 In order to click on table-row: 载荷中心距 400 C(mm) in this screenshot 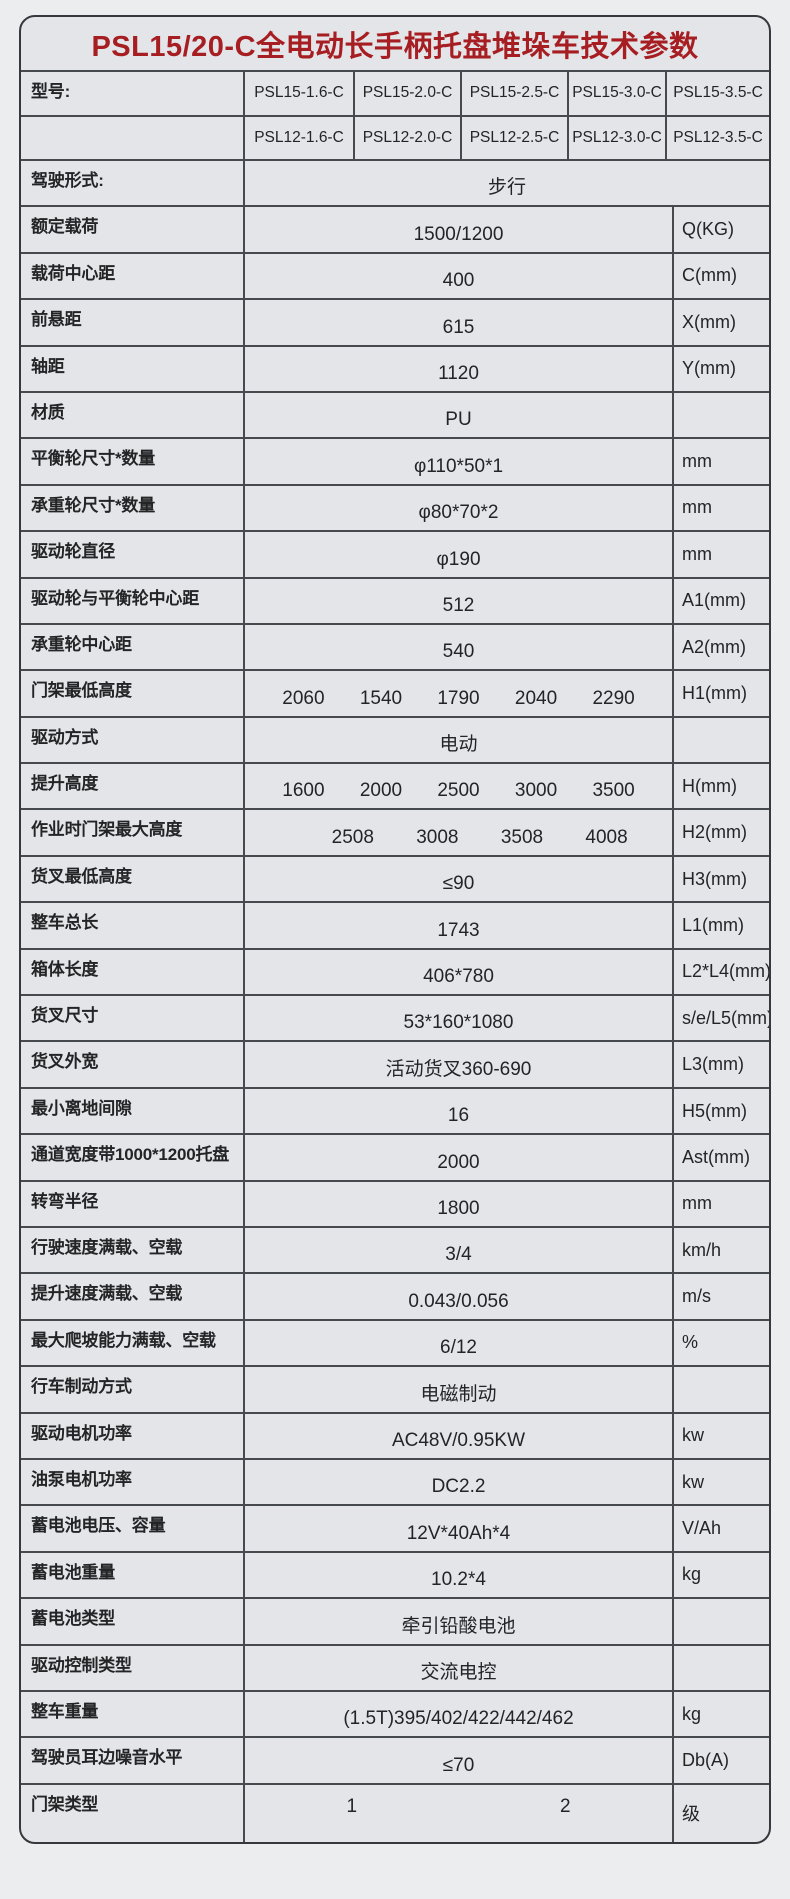, I will do `click(395, 275)`.